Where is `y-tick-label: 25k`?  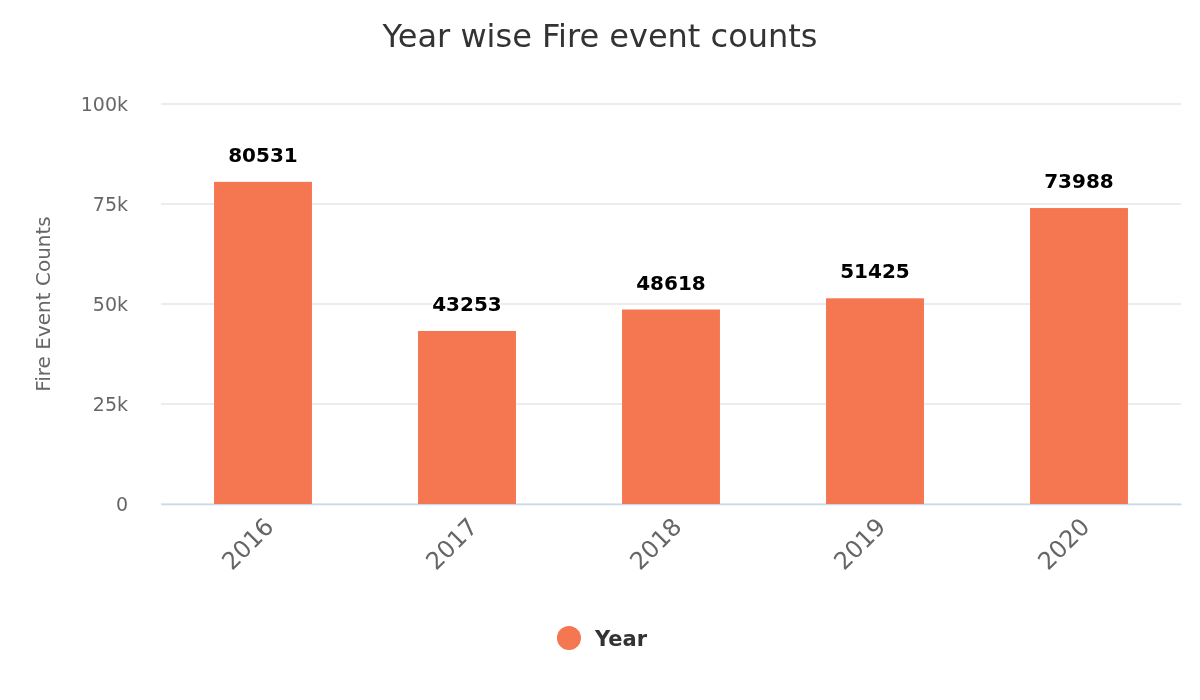
y-tick-label: 25k is located at coordinates (110, 403).